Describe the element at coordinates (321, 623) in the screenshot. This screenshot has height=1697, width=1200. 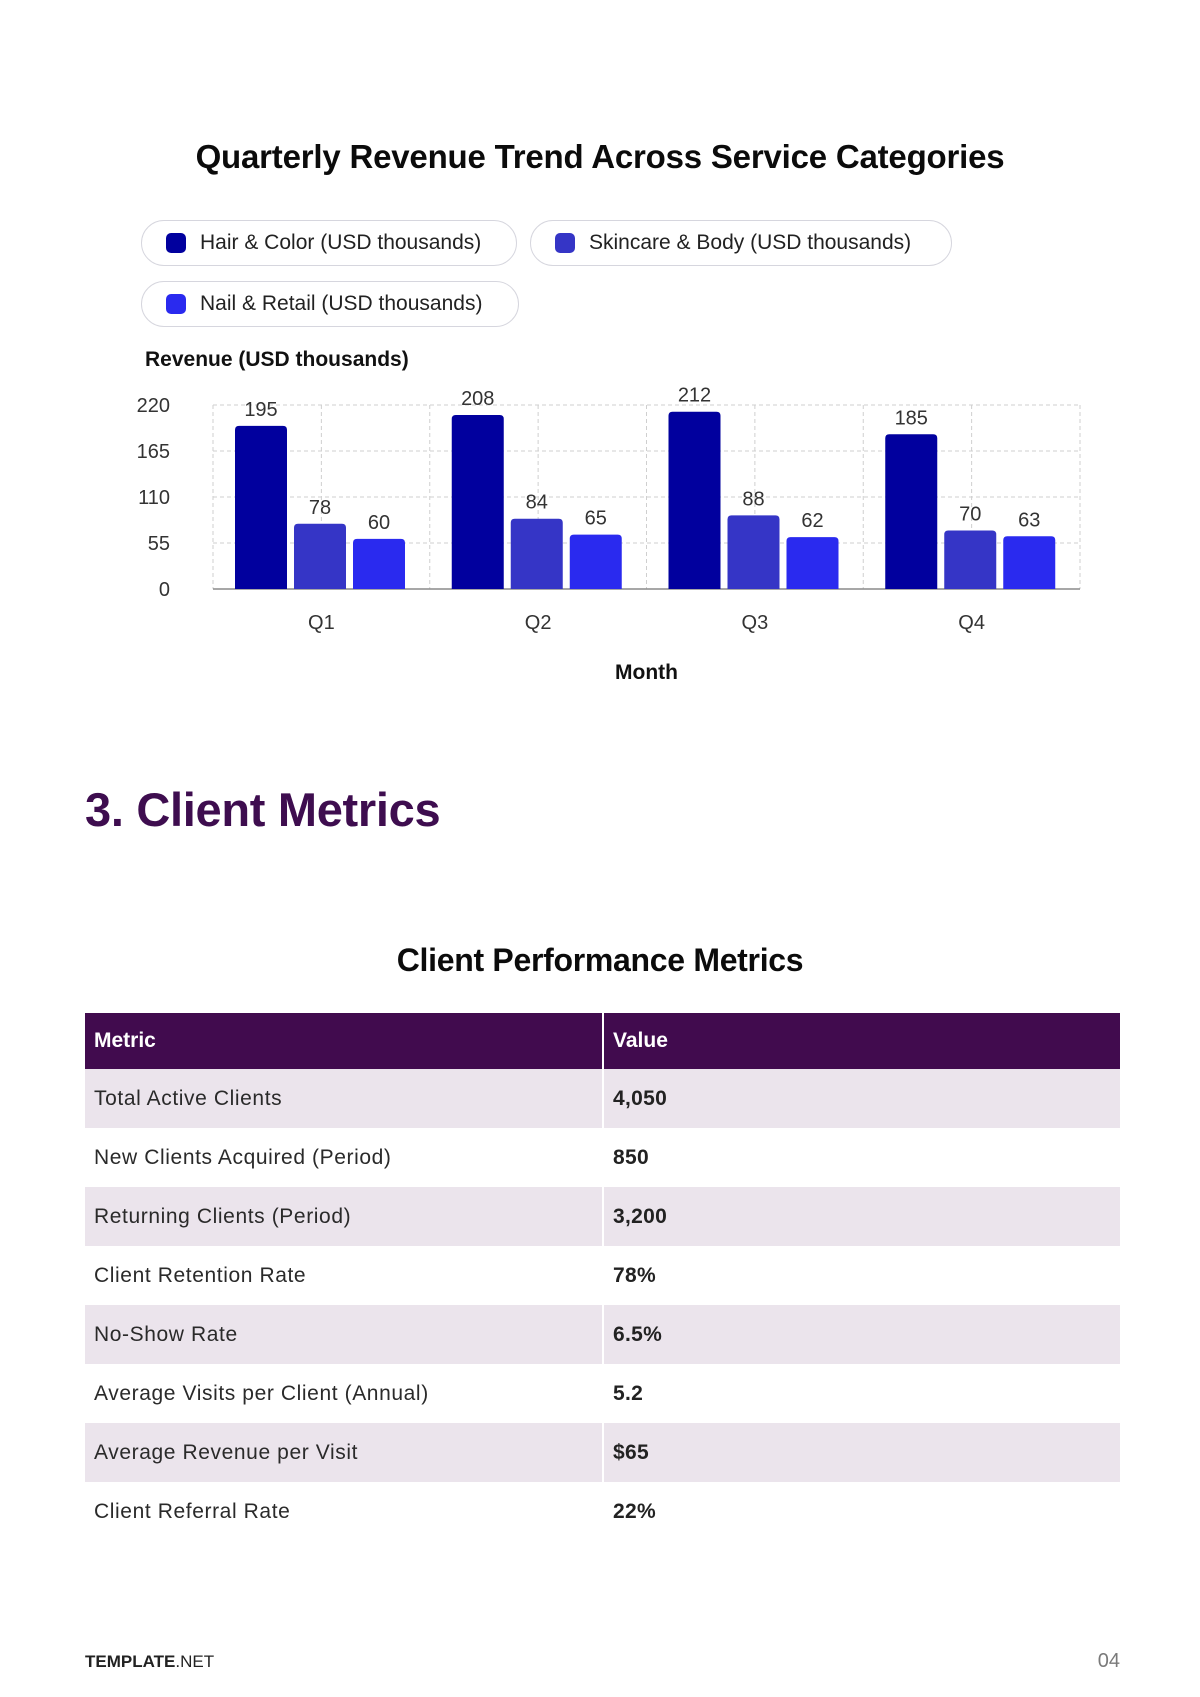
I see `x-tick-label: Q1` at that location.